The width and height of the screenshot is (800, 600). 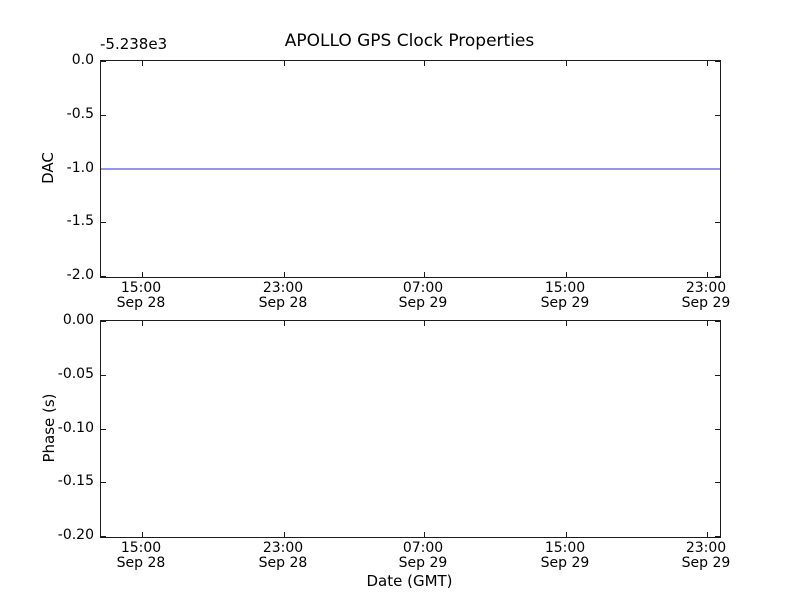 What do you see at coordinates (409, 41) in the screenshot?
I see `chart-title: APOLLO GPS Clock Properties` at bounding box center [409, 41].